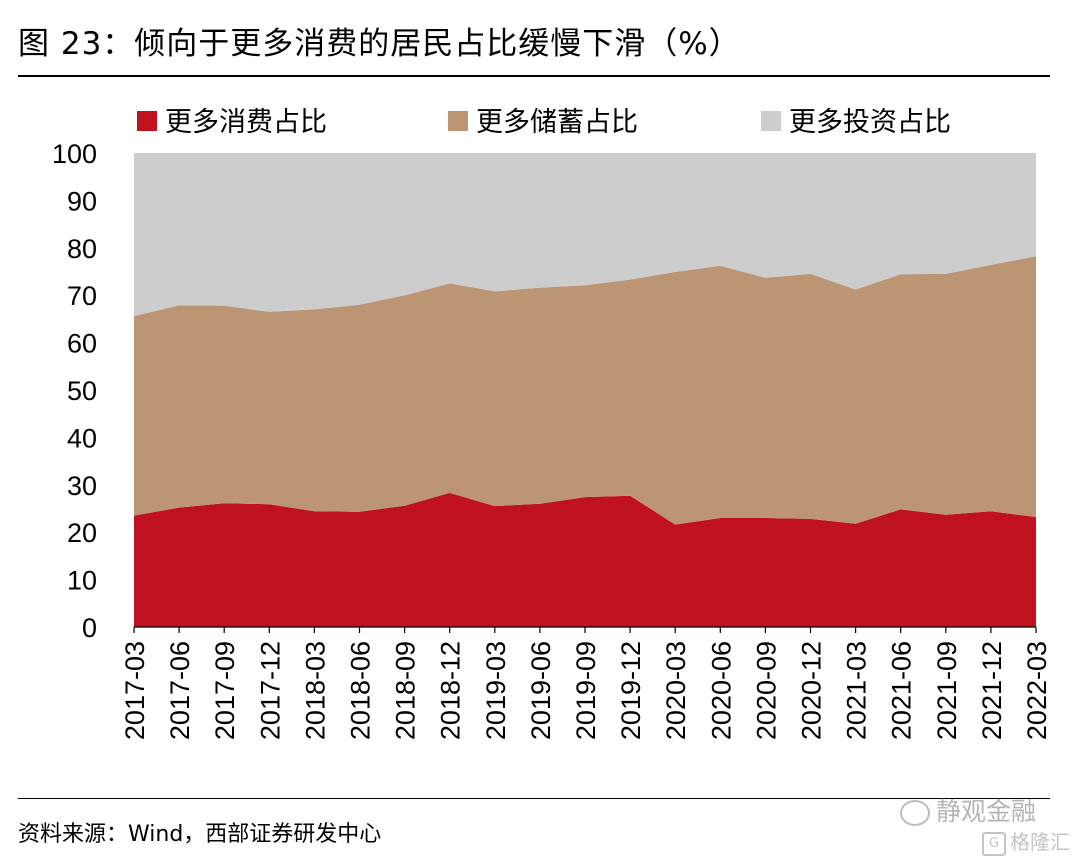  I want to click on x-tick-label: 2020-03, so click(676, 690).